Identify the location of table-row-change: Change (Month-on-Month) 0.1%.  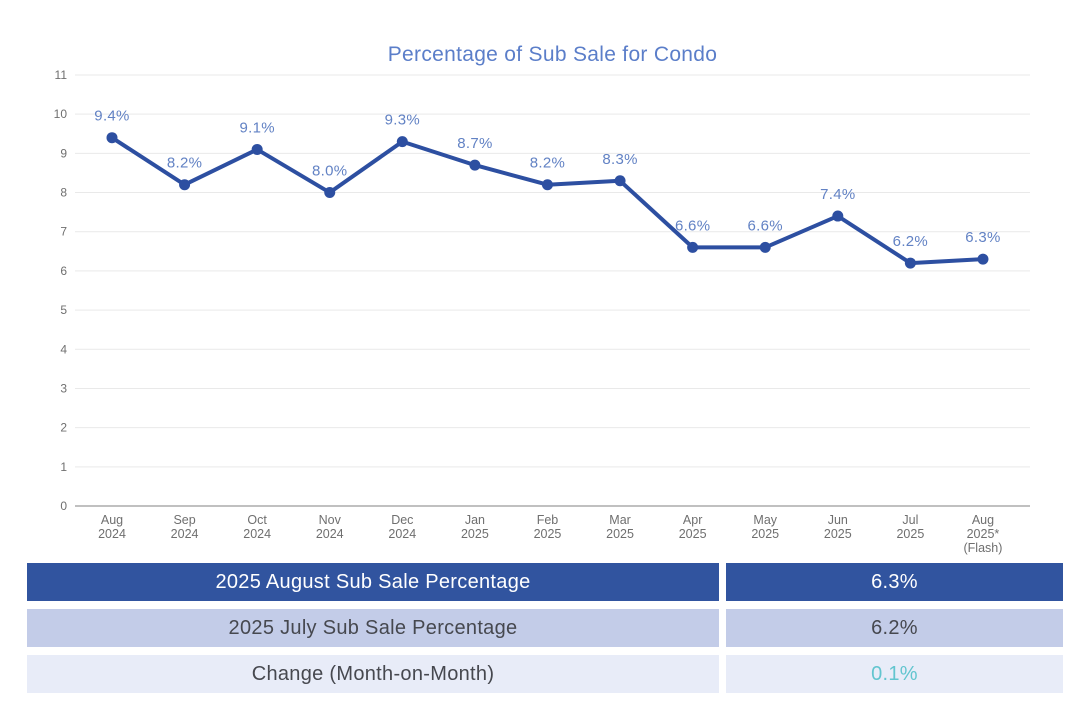
(545, 674).